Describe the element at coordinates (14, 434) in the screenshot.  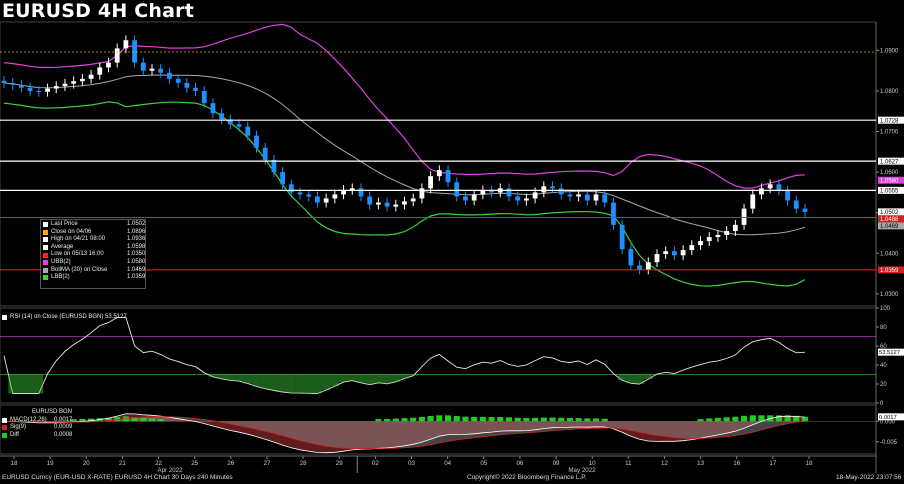
I see `legend-label: Diff` at that location.